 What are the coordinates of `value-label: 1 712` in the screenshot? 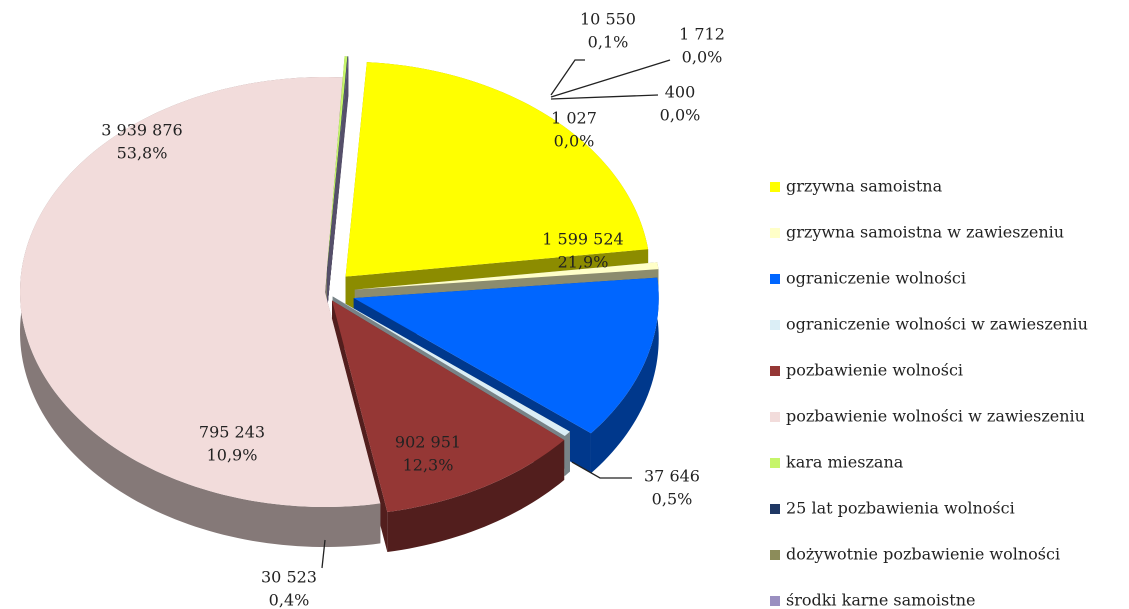 It's located at (702, 34).